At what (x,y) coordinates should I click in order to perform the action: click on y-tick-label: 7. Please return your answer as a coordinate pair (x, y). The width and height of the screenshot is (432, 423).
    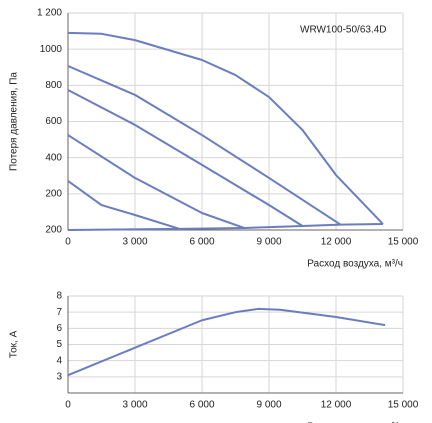
    Looking at the image, I should click on (59, 312).